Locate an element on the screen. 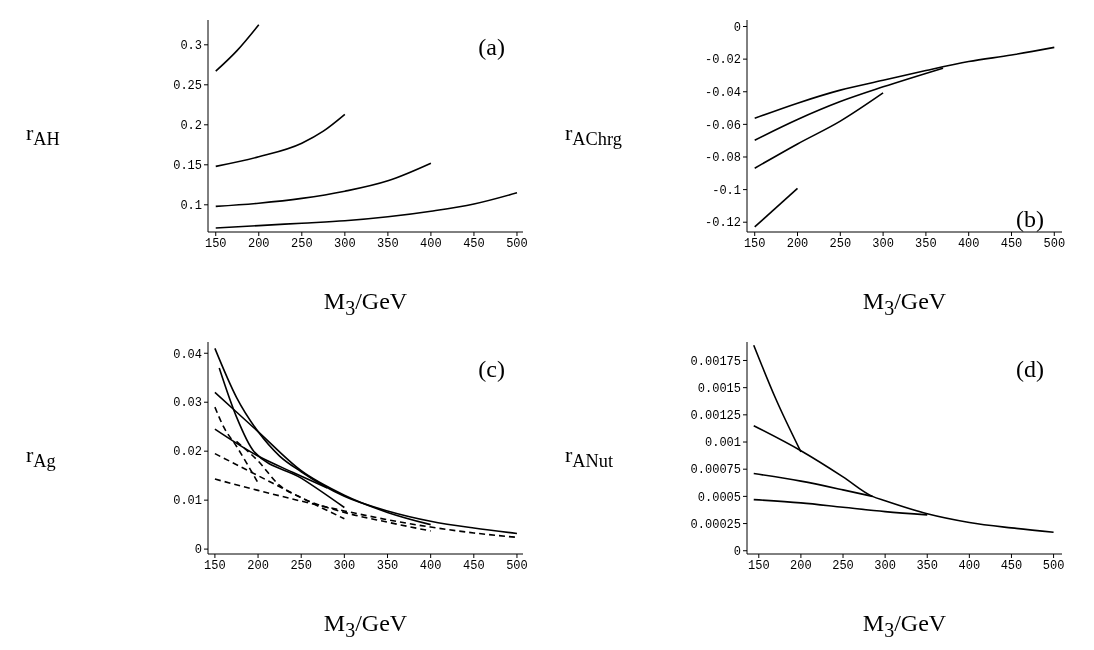 Image resolution: width=1094 pixels, height=650 pixels. y-tick-label: 0.1 is located at coordinates (191, 206).